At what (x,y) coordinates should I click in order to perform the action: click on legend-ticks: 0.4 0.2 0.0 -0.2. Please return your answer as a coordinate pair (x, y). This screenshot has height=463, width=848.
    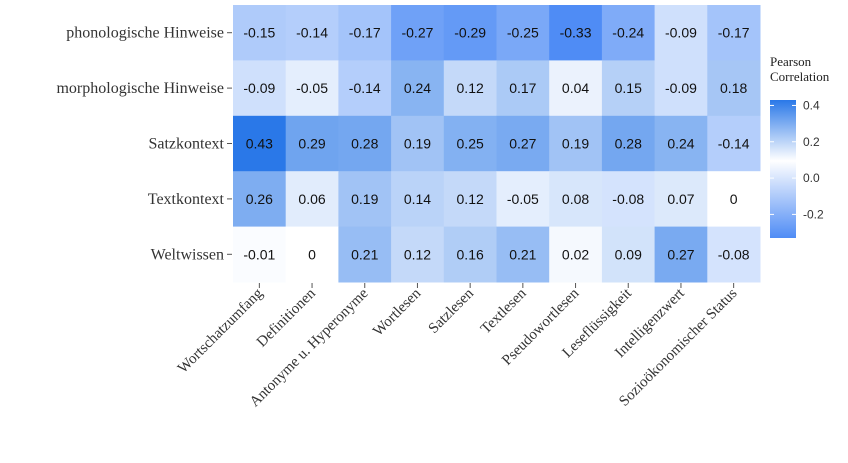
    Looking at the image, I should click on (797, 159).